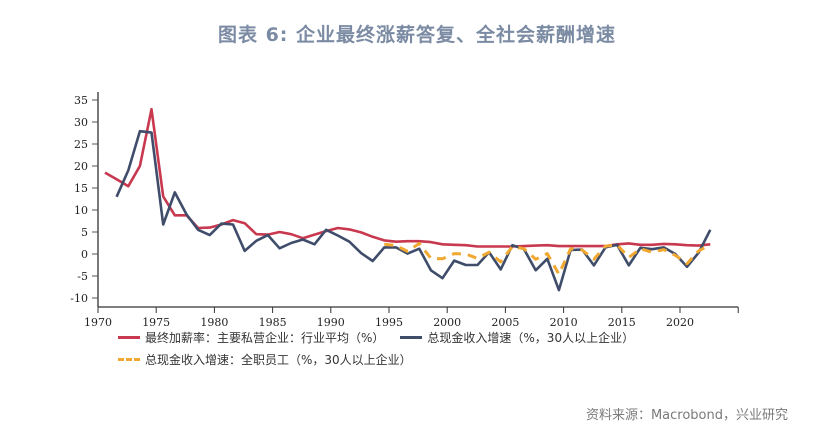  What do you see at coordinates (81, 210) in the screenshot?
I see `y-tick-label: 10` at bounding box center [81, 210].